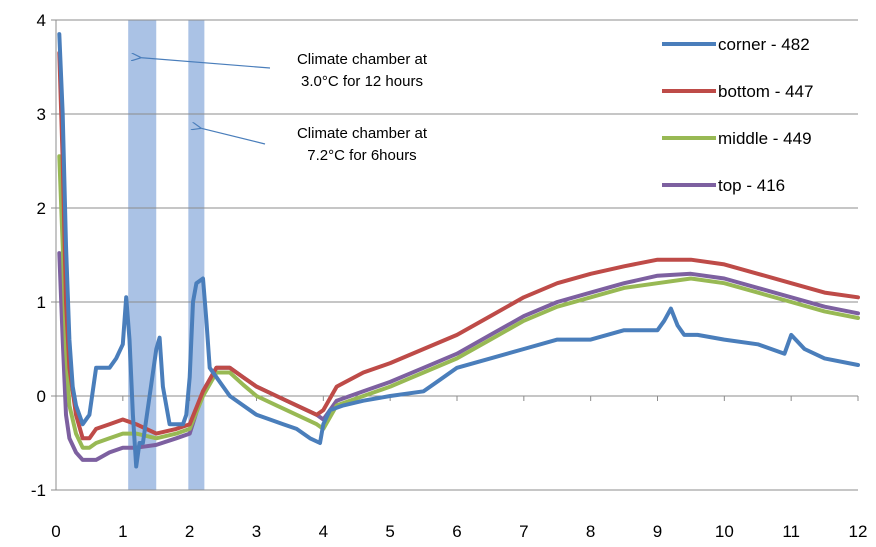  What do you see at coordinates (724, 531) in the screenshot?
I see `x-tick-label: 10` at bounding box center [724, 531].